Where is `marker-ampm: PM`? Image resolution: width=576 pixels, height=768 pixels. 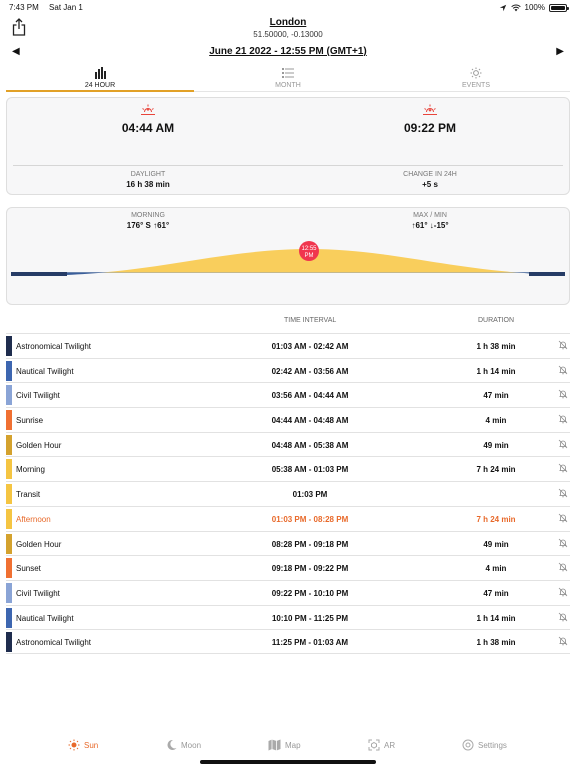 marker-ampm: PM is located at coordinates (309, 256).